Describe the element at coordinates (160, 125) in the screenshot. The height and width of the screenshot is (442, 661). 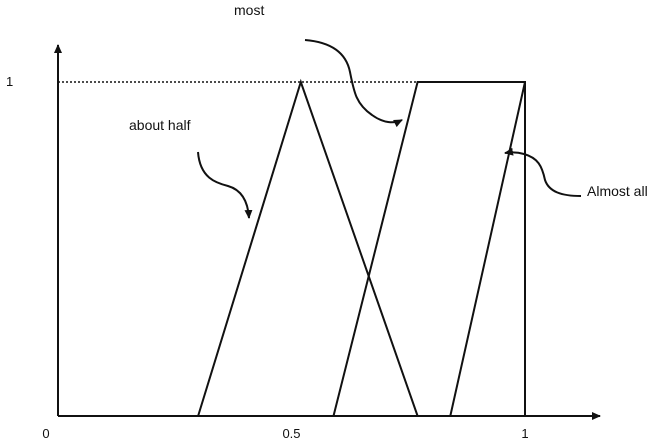
I see `annotation-about-half: about half` at that location.